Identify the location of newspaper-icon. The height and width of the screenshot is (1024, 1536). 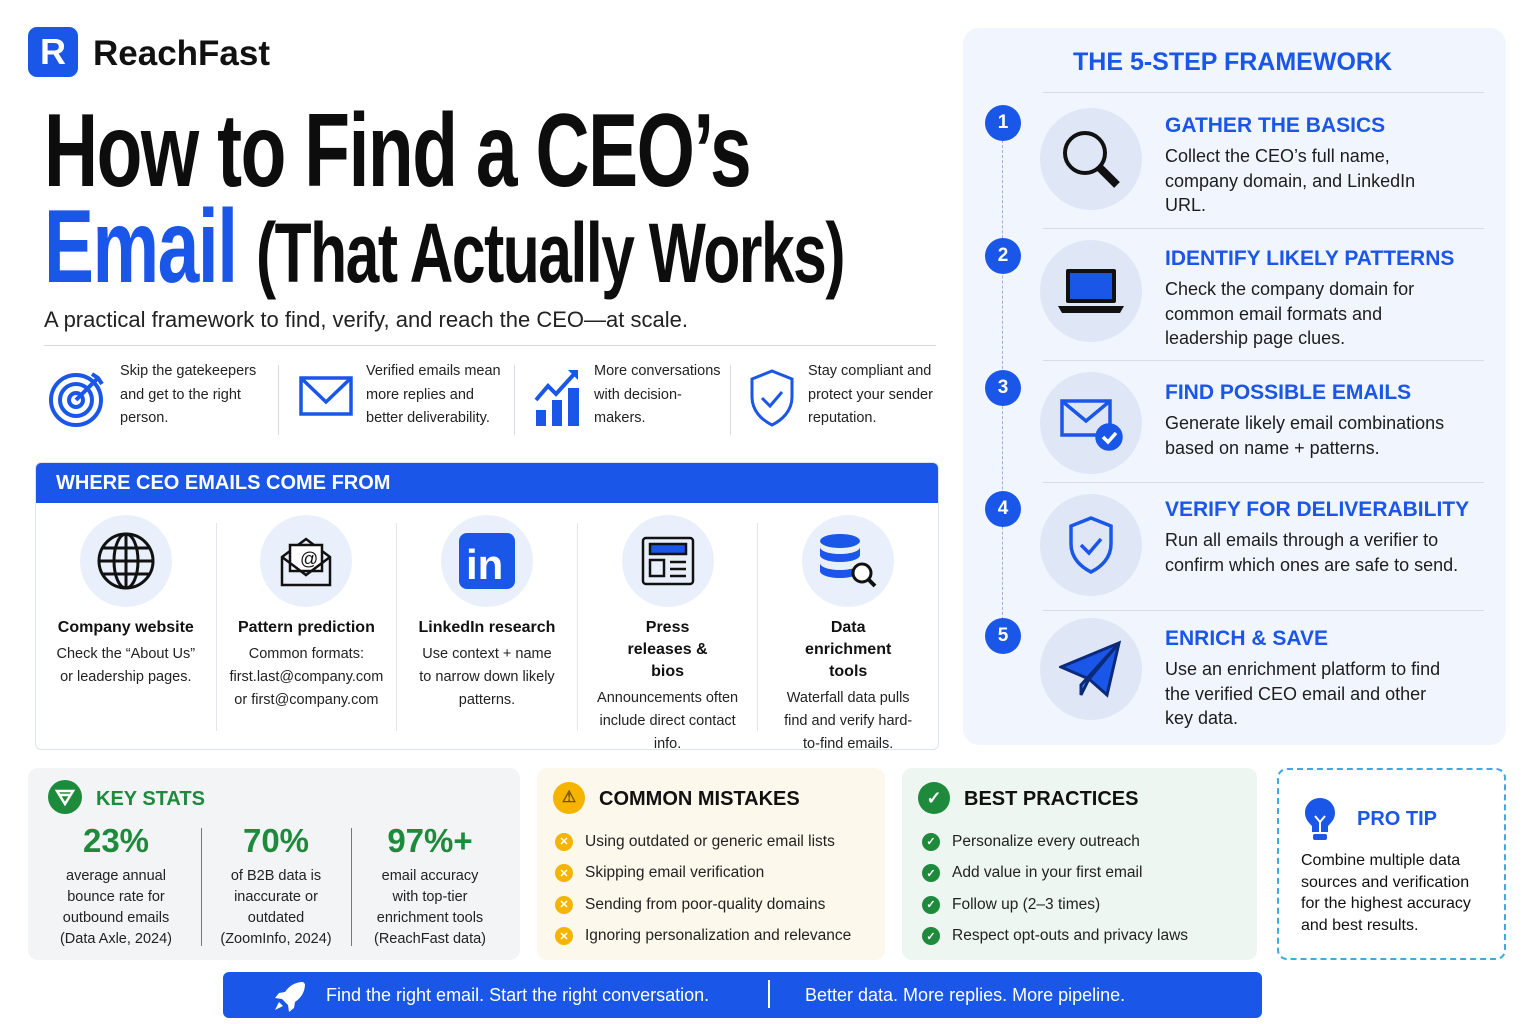
(667, 561).